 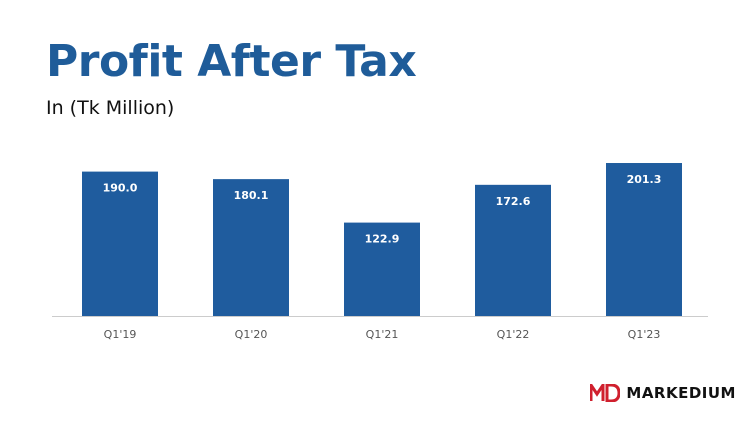 What do you see at coordinates (110, 108) in the screenshot?
I see `chart-subtitle: In (Tk Million)` at bounding box center [110, 108].